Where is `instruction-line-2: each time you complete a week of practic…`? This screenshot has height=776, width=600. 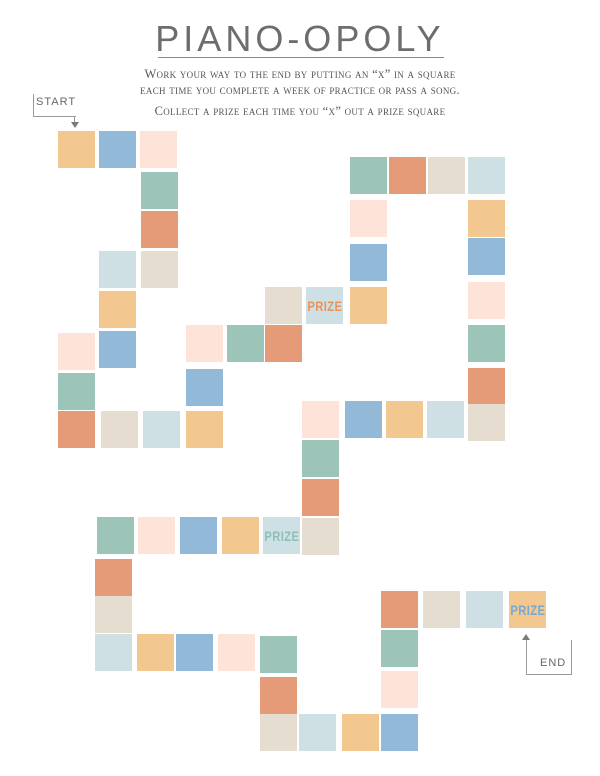 instruction-line-2: each time you complete a week of practic… is located at coordinates (300, 90).